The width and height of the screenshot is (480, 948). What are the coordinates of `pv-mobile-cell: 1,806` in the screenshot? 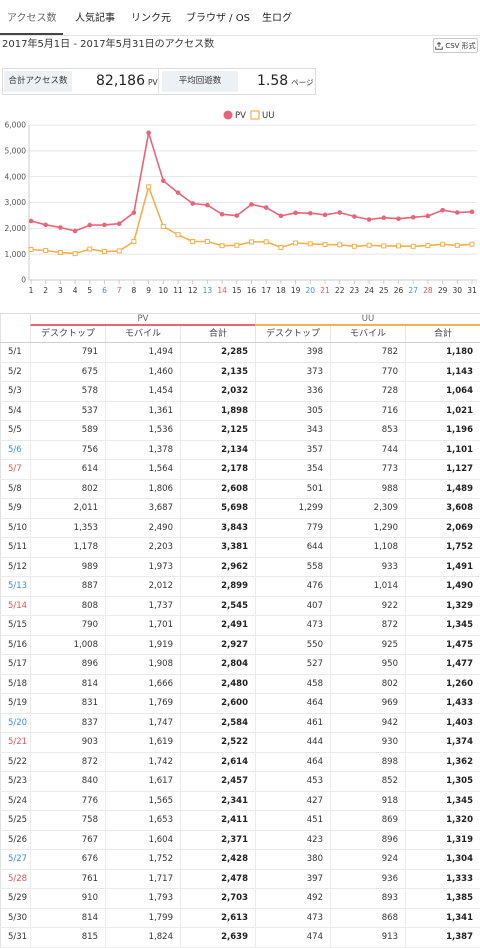 It's located at (142, 488).